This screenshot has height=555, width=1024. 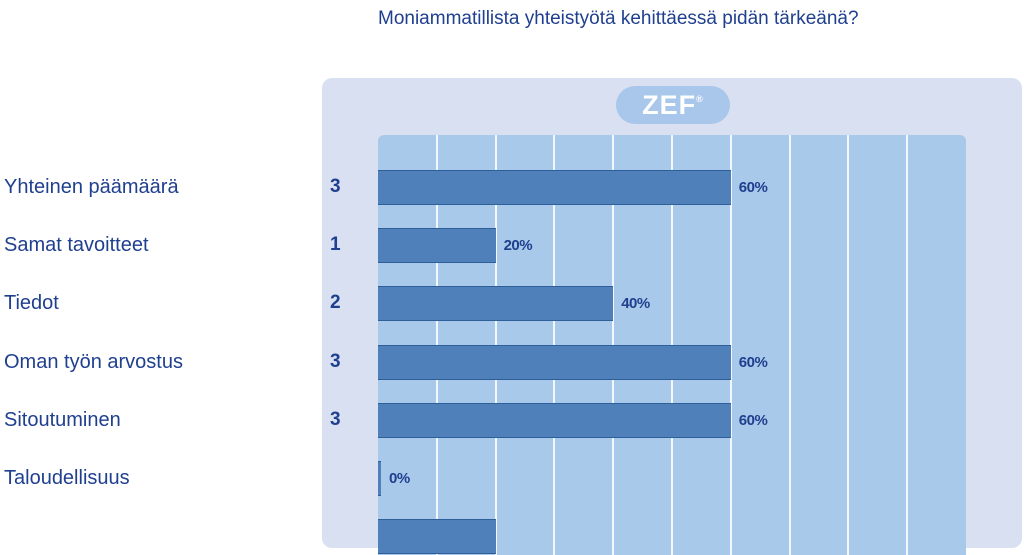 What do you see at coordinates (93, 361) in the screenshot?
I see `category-label: Oman työn arvostus` at bounding box center [93, 361].